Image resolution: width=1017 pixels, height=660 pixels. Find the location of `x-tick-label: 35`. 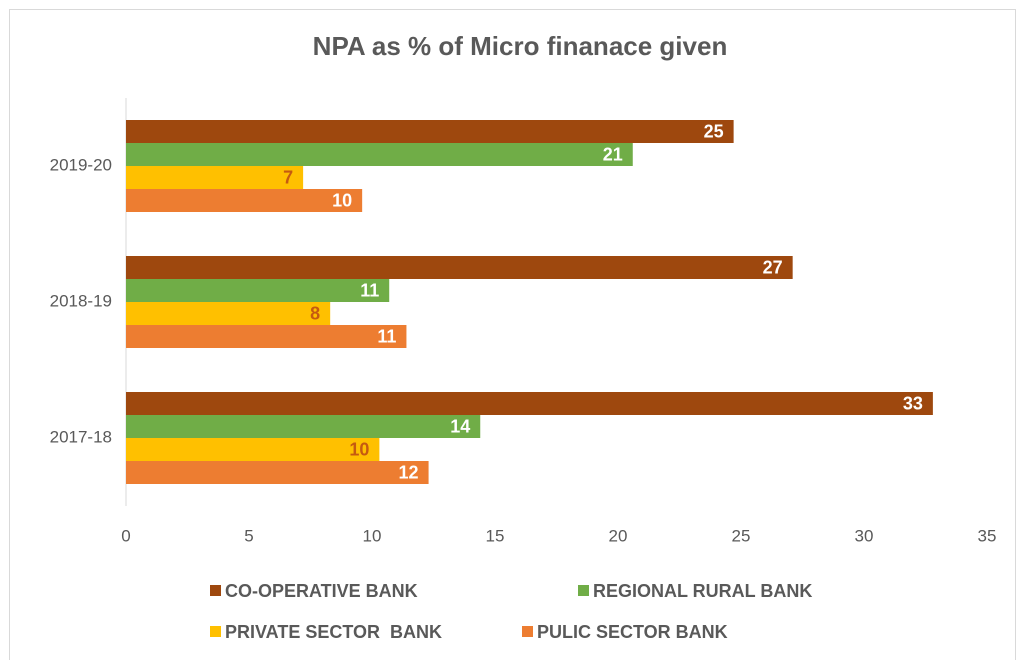

x-tick-label: 35 is located at coordinates (987, 535).